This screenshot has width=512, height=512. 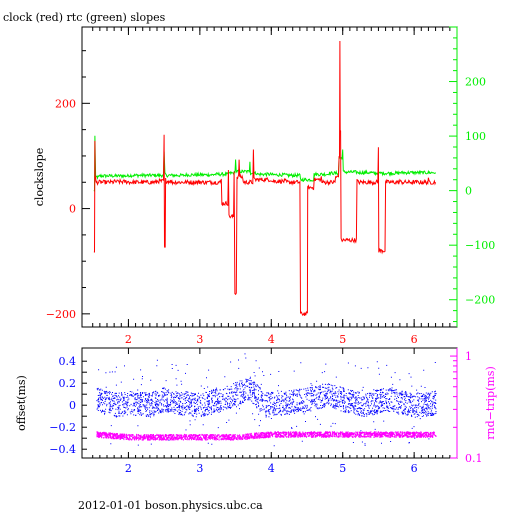 I want to click on bottom-y2-axis: 10.1, so click(x=466, y=406).